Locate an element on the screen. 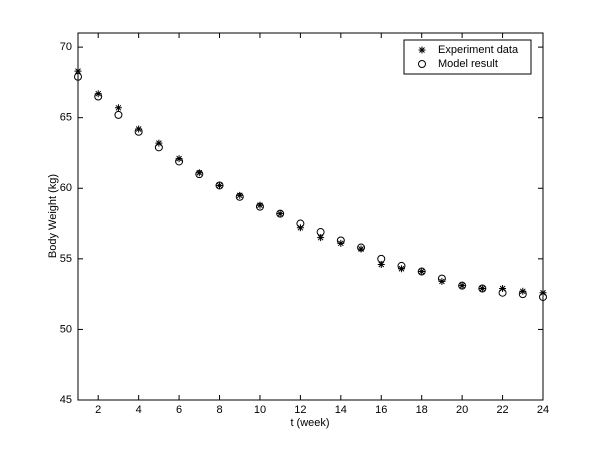  y-tick-label: 50 is located at coordinates (66, 329).